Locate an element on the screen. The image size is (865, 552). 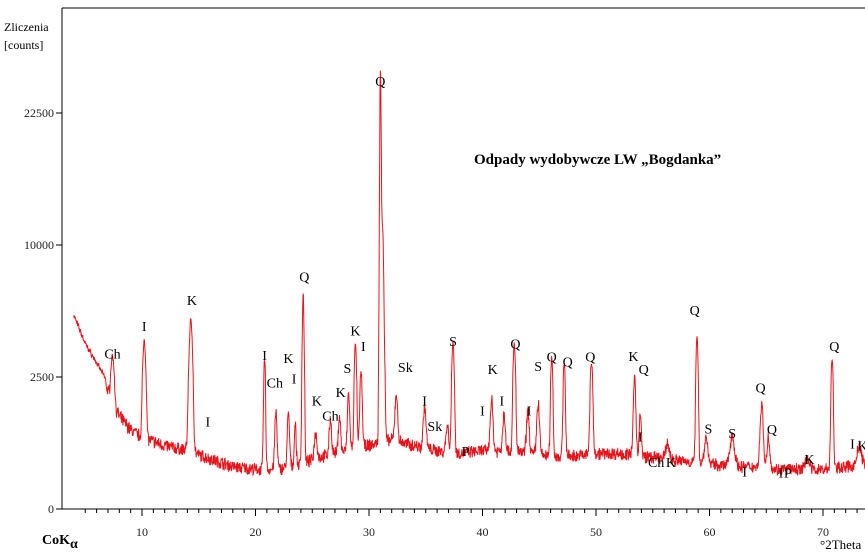
y-axis-label-line-1: Zliczenia is located at coordinates (26, 27).